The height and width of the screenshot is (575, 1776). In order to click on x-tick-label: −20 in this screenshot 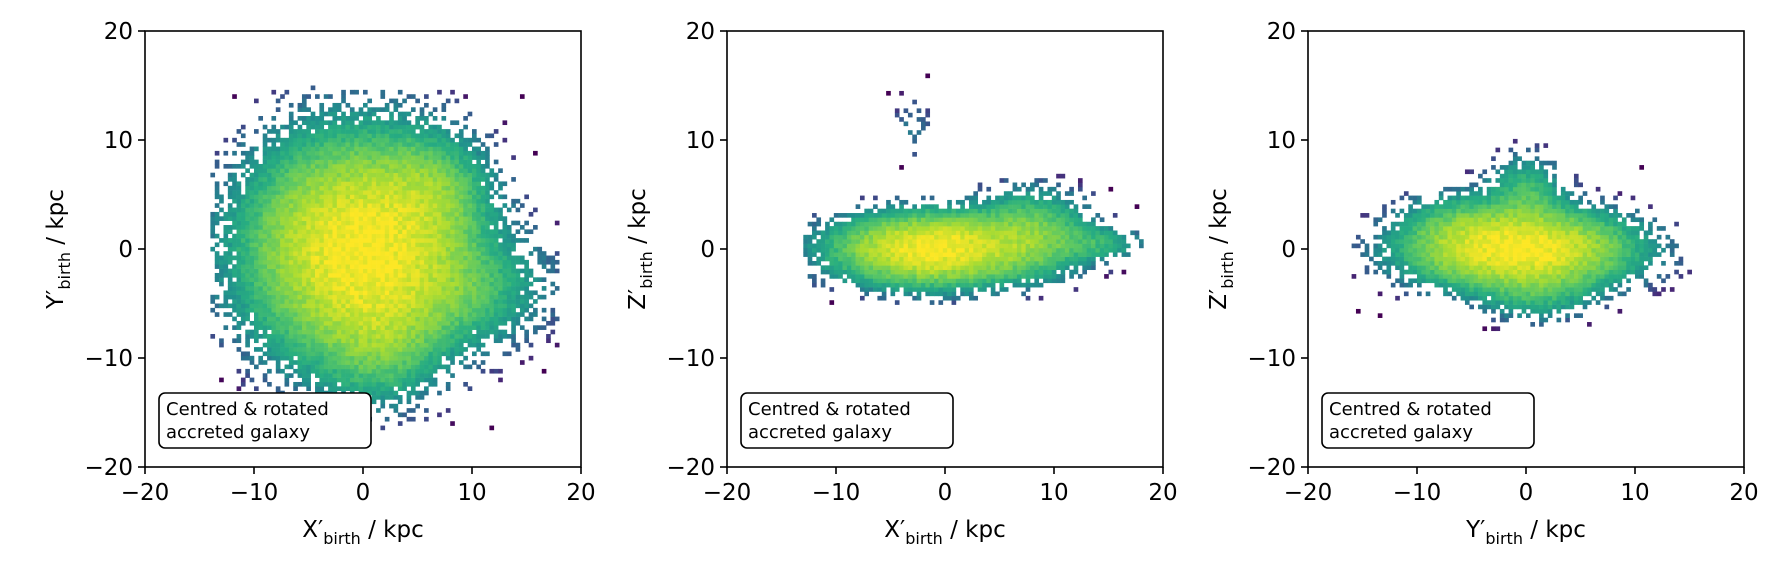, I will do `click(145, 493)`.